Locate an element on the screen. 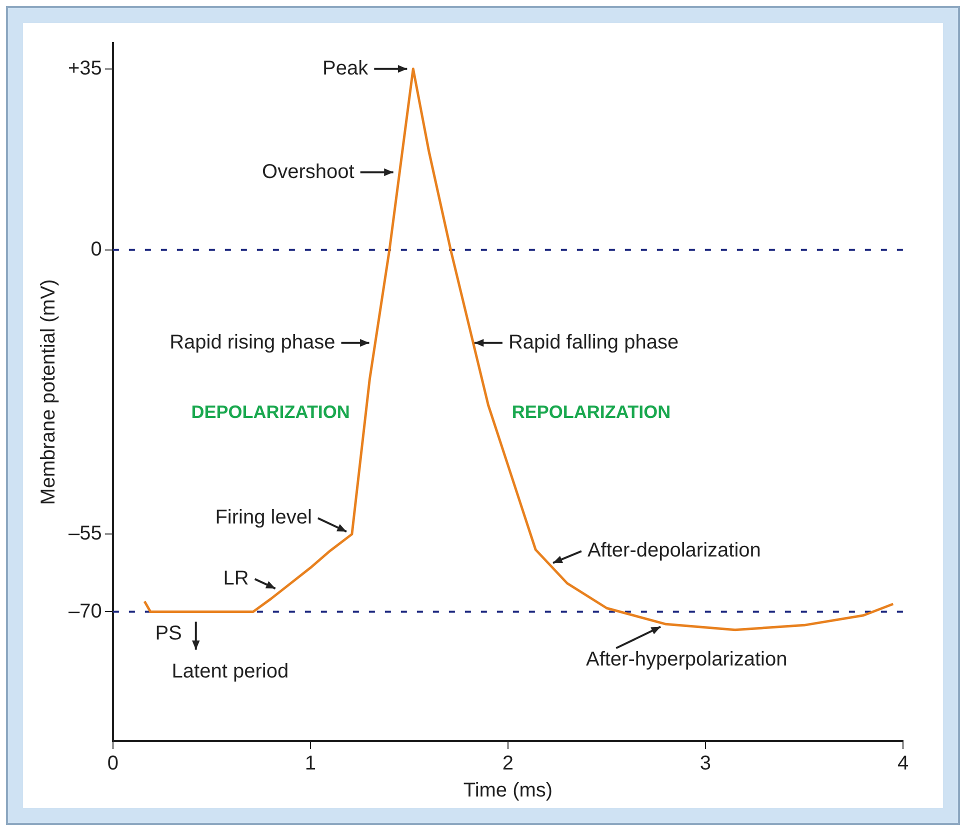  annotation: After-hyperpolarization is located at coordinates (687, 659).